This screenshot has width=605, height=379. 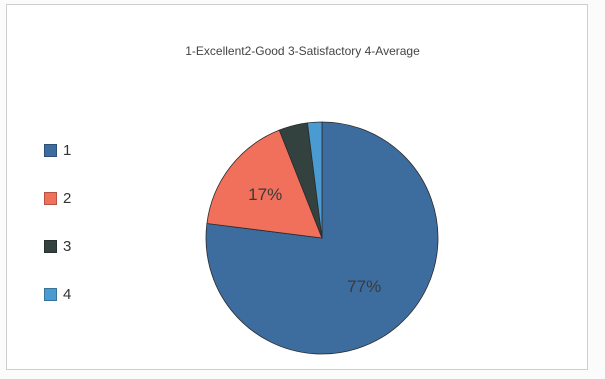 What do you see at coordinates (57, 294) in the screenshot?
I see `legend-item-4: 4` at bounding box center [57, 294].